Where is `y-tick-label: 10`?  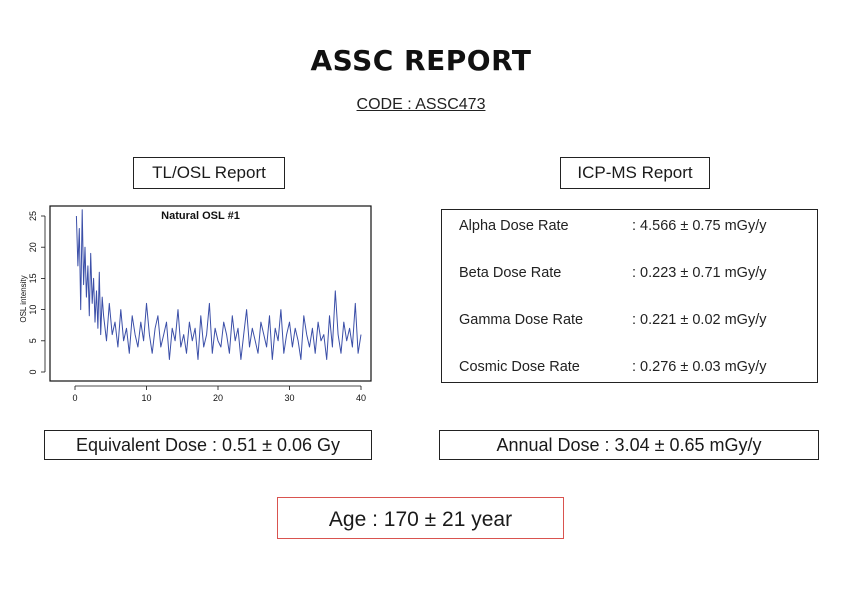 y-tick-label: 10 is located at coordinates (33, 310).